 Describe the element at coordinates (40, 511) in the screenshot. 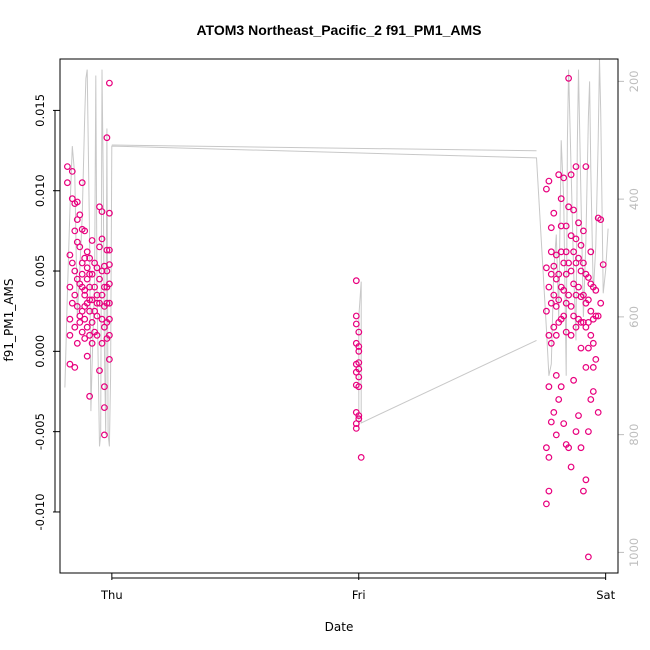

I see `y-tick-label: -0.010` at that location.